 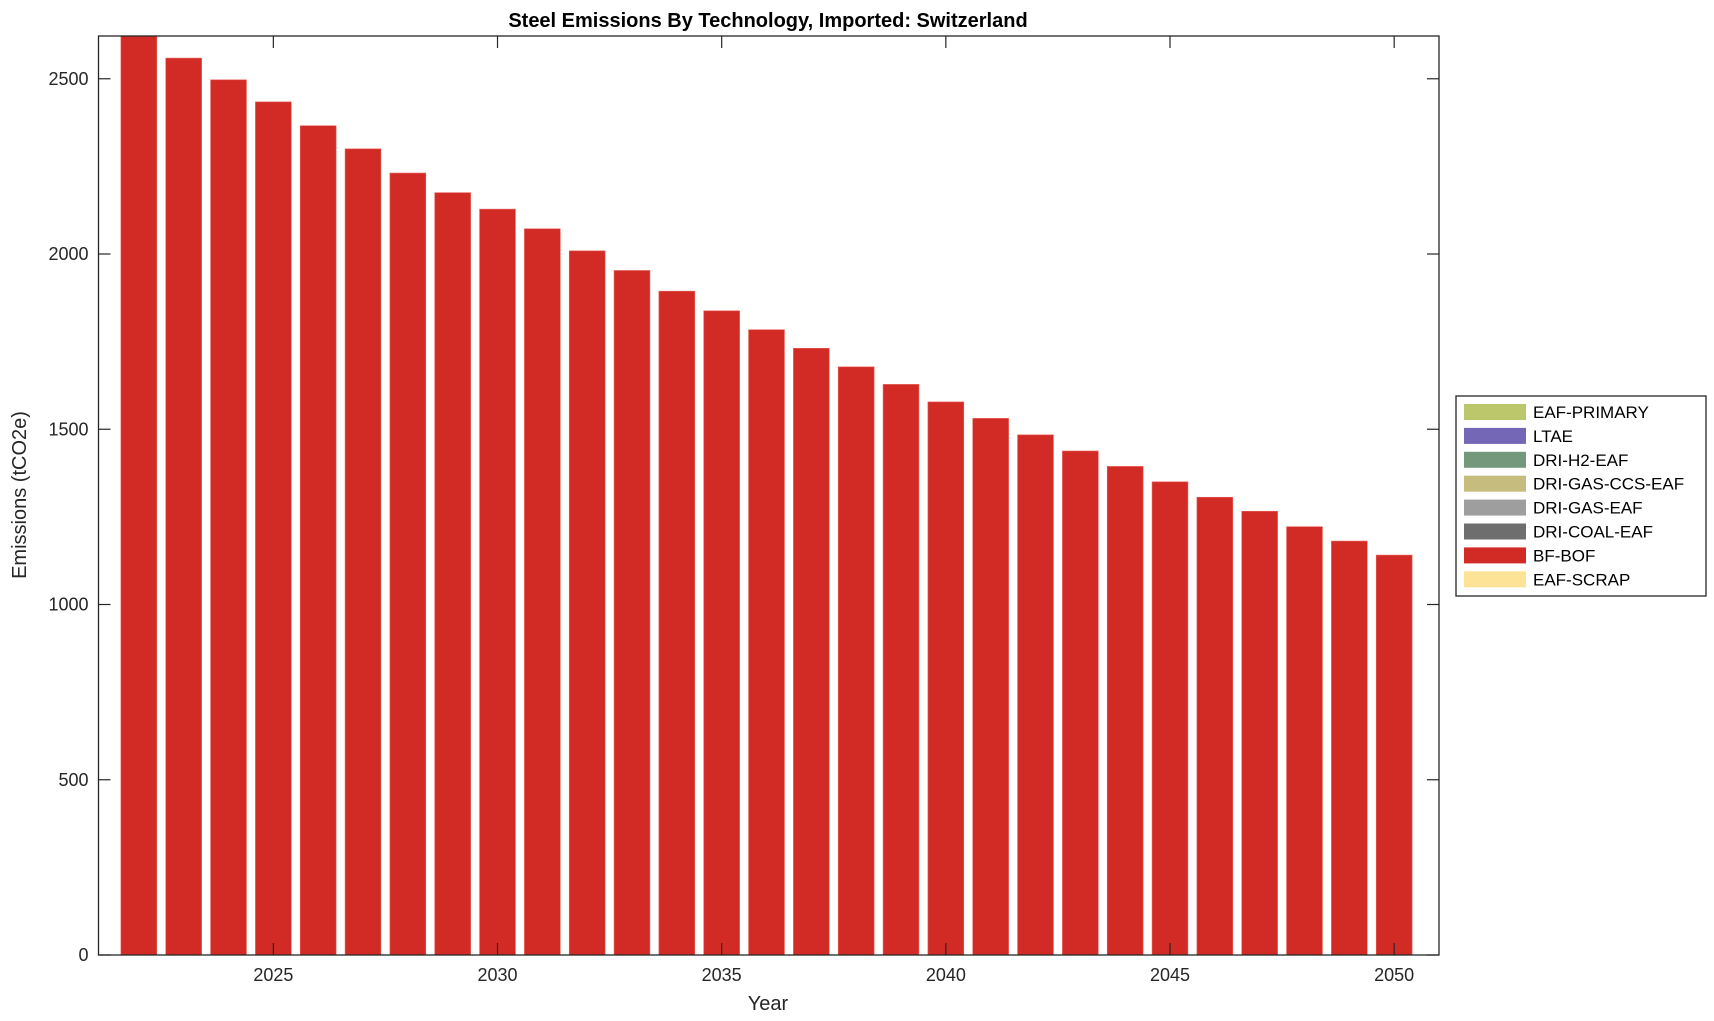 What do you see at coordinates (1495, 435) in the screenshot?
I see `legend-swatch-ltae` at bounding box center [1495, 435].